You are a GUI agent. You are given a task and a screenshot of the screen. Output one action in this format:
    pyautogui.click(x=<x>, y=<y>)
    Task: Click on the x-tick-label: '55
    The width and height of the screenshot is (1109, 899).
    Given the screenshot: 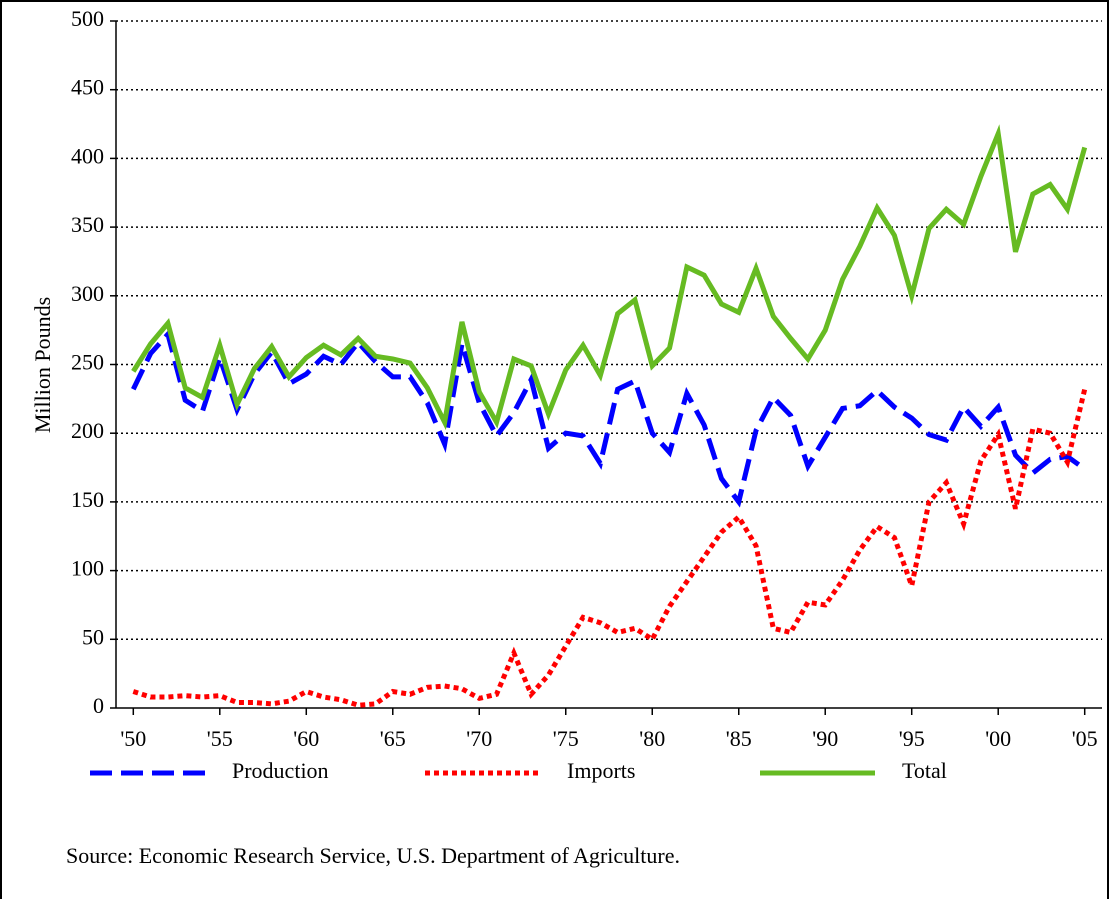 What is the action you would take?
    pyautogui.click(x=220, y=738)
    